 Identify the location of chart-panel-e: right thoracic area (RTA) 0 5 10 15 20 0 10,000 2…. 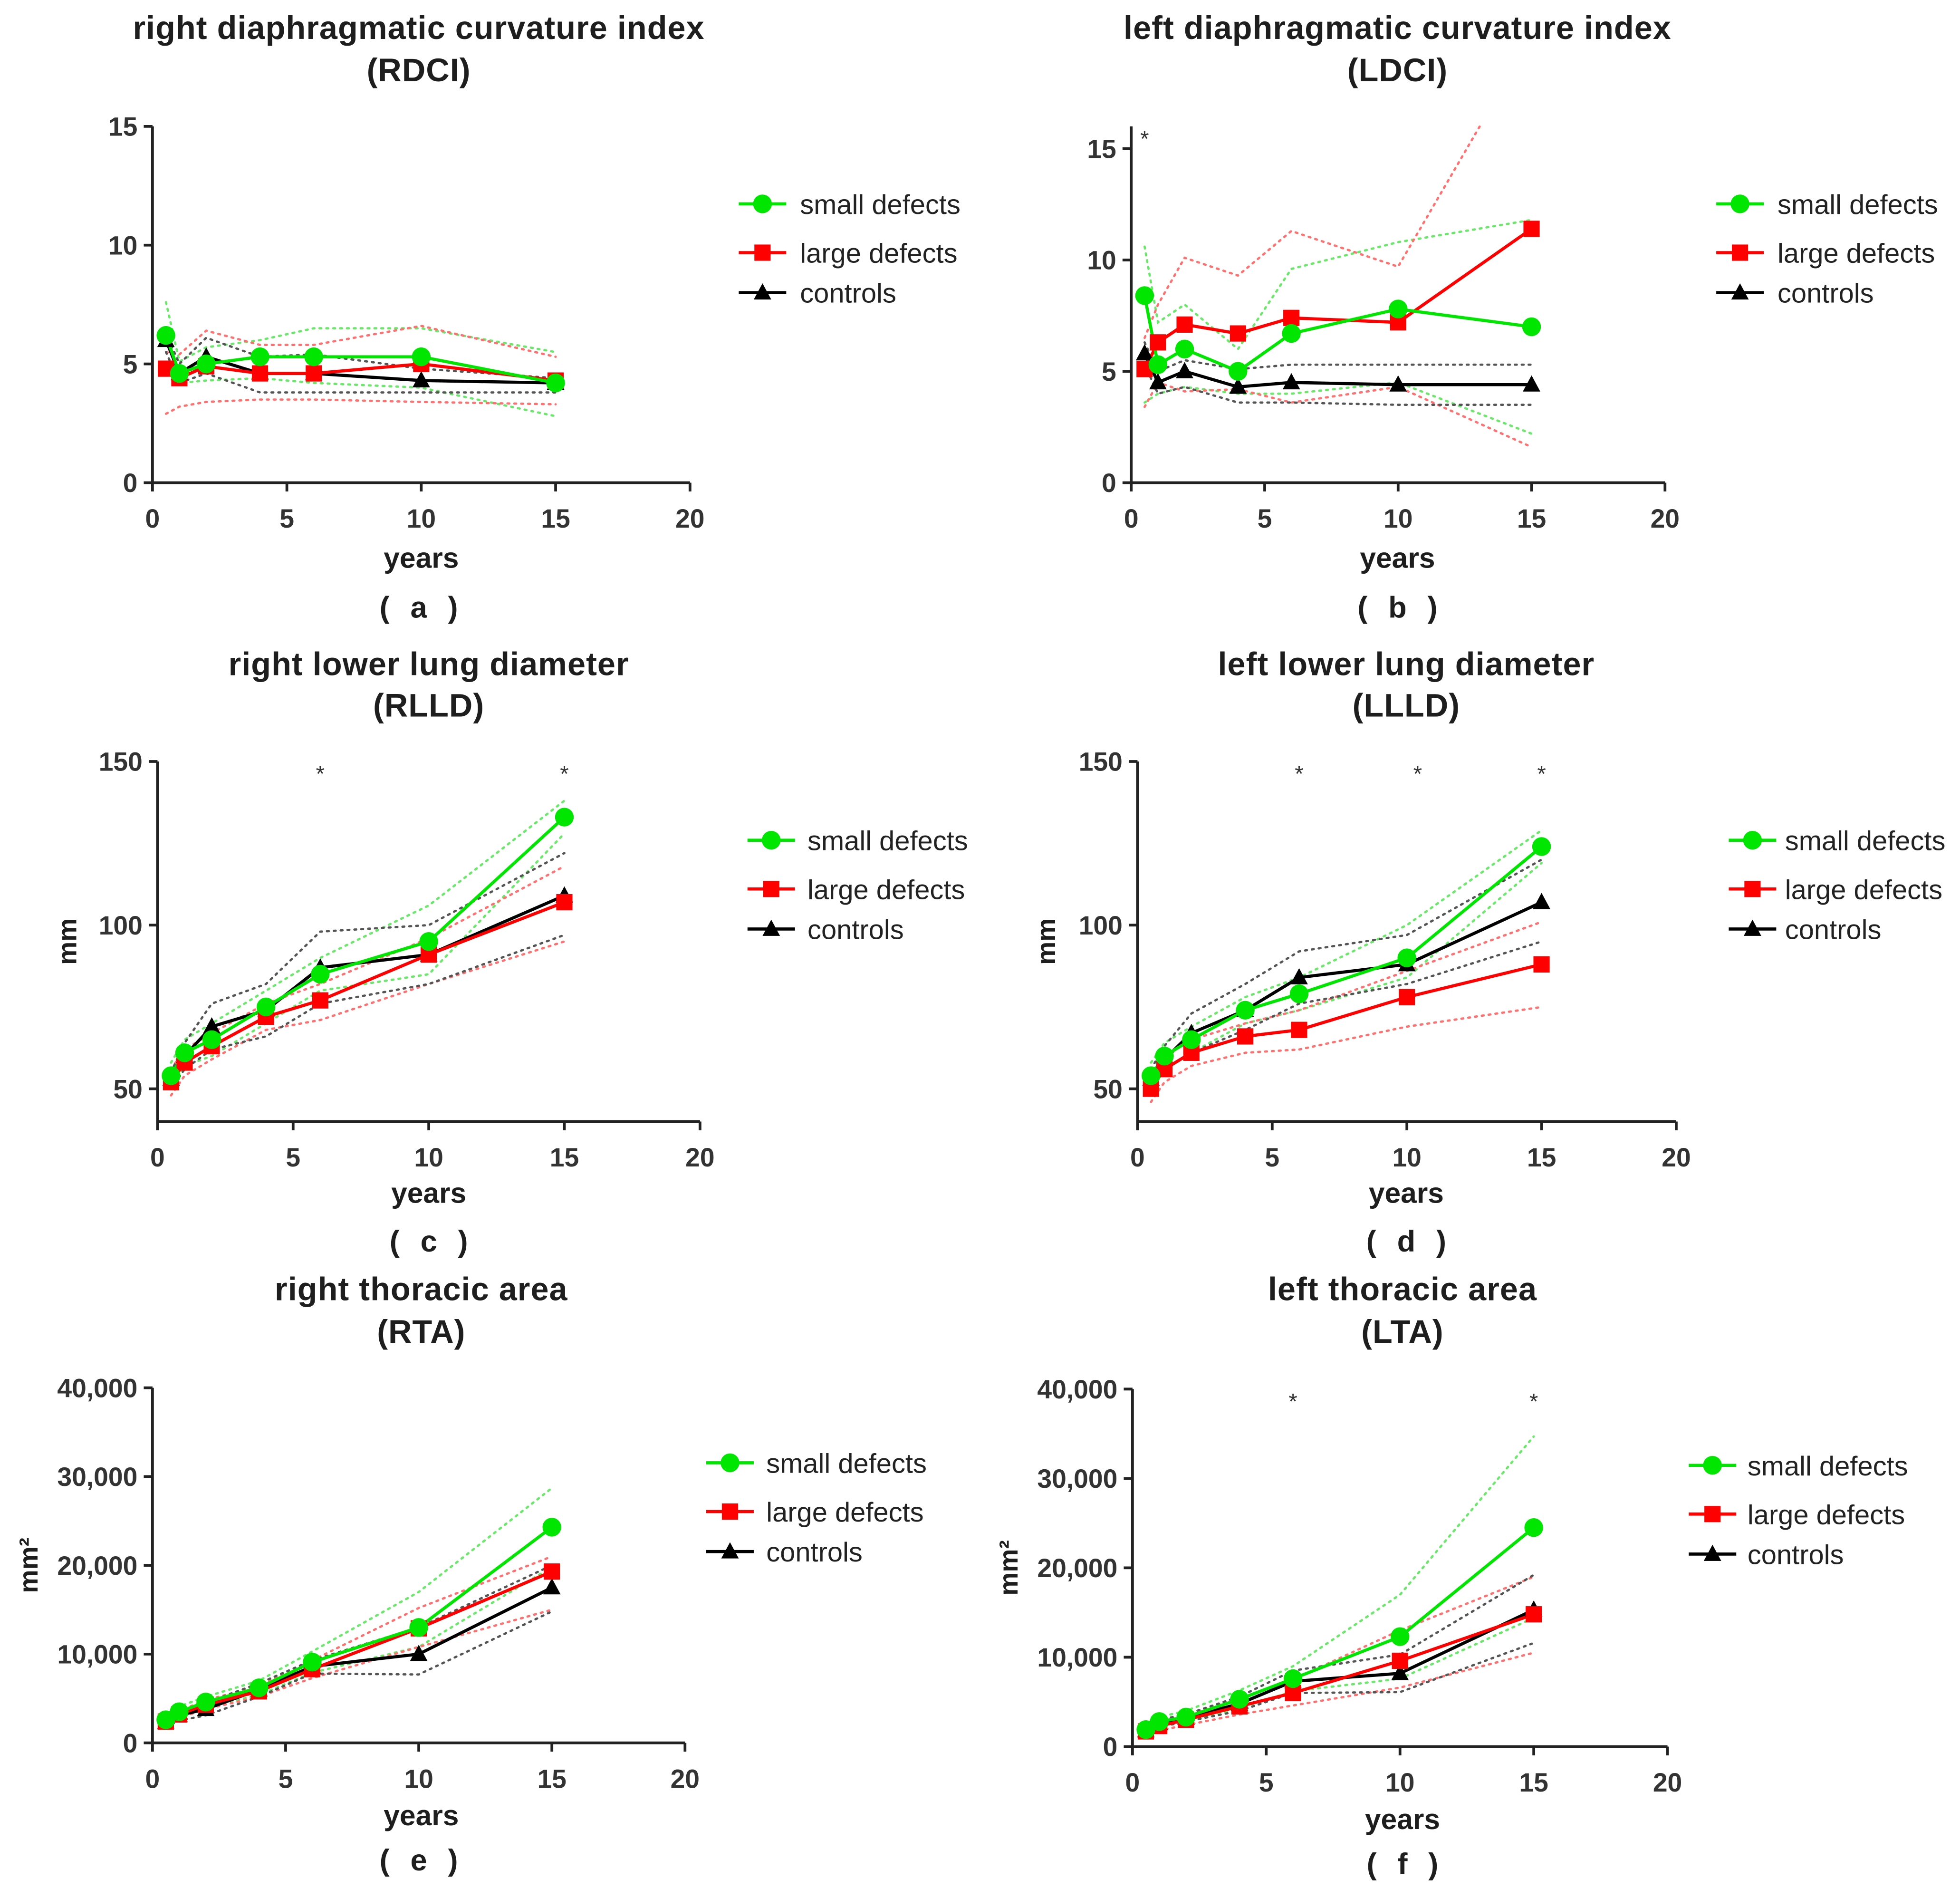
(470, 1574).